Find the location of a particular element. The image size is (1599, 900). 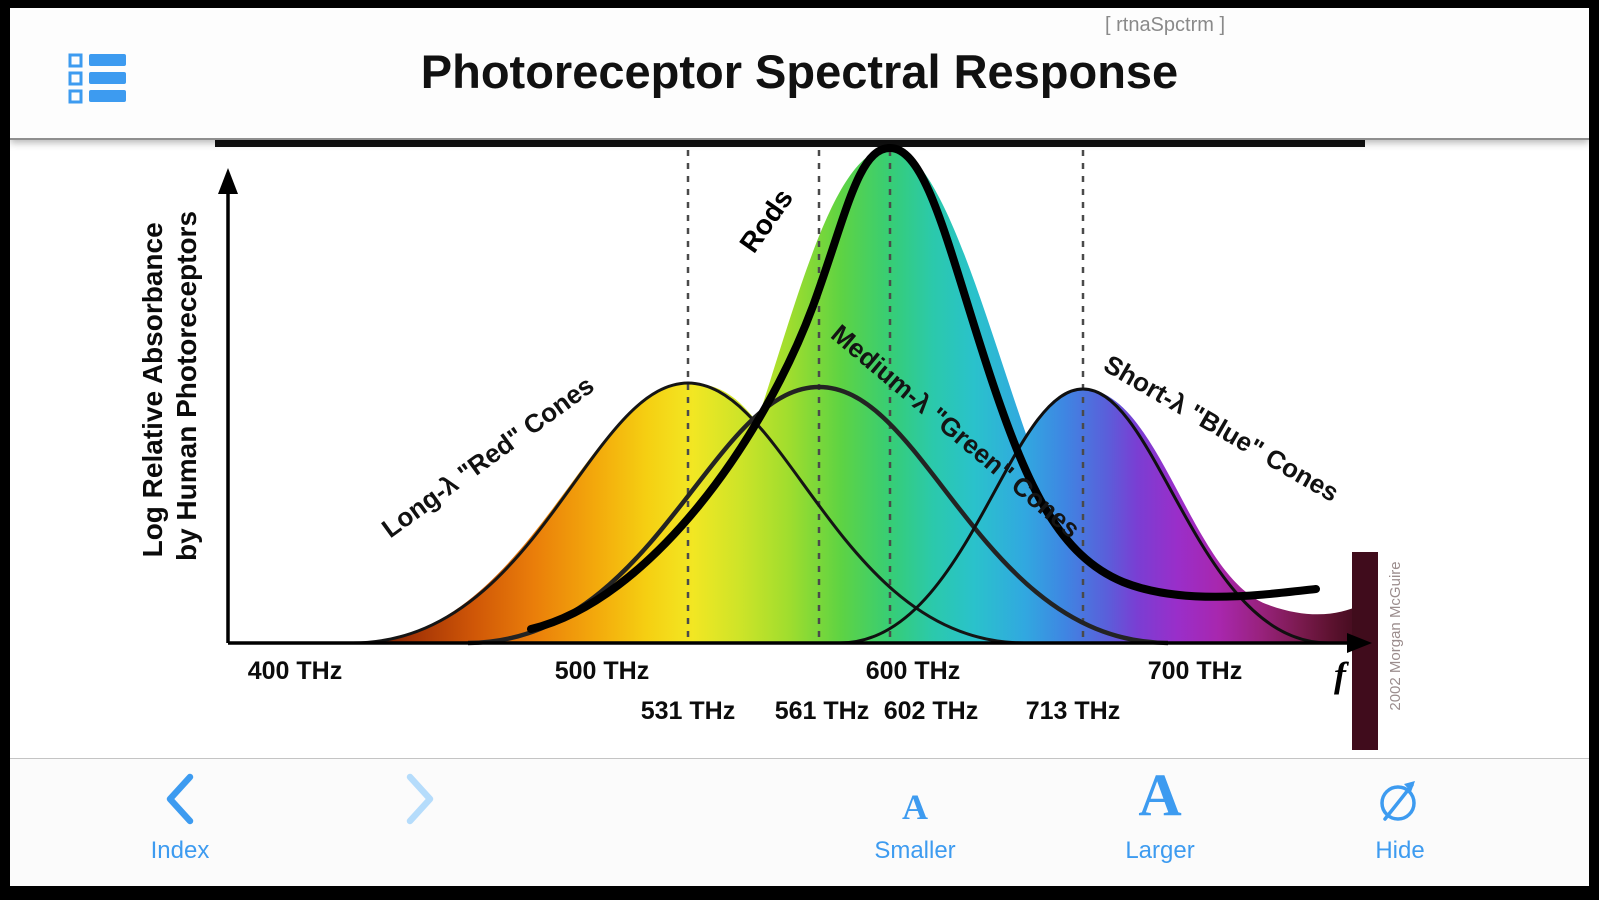

index-menu-button is located at coordinates (98, 78).